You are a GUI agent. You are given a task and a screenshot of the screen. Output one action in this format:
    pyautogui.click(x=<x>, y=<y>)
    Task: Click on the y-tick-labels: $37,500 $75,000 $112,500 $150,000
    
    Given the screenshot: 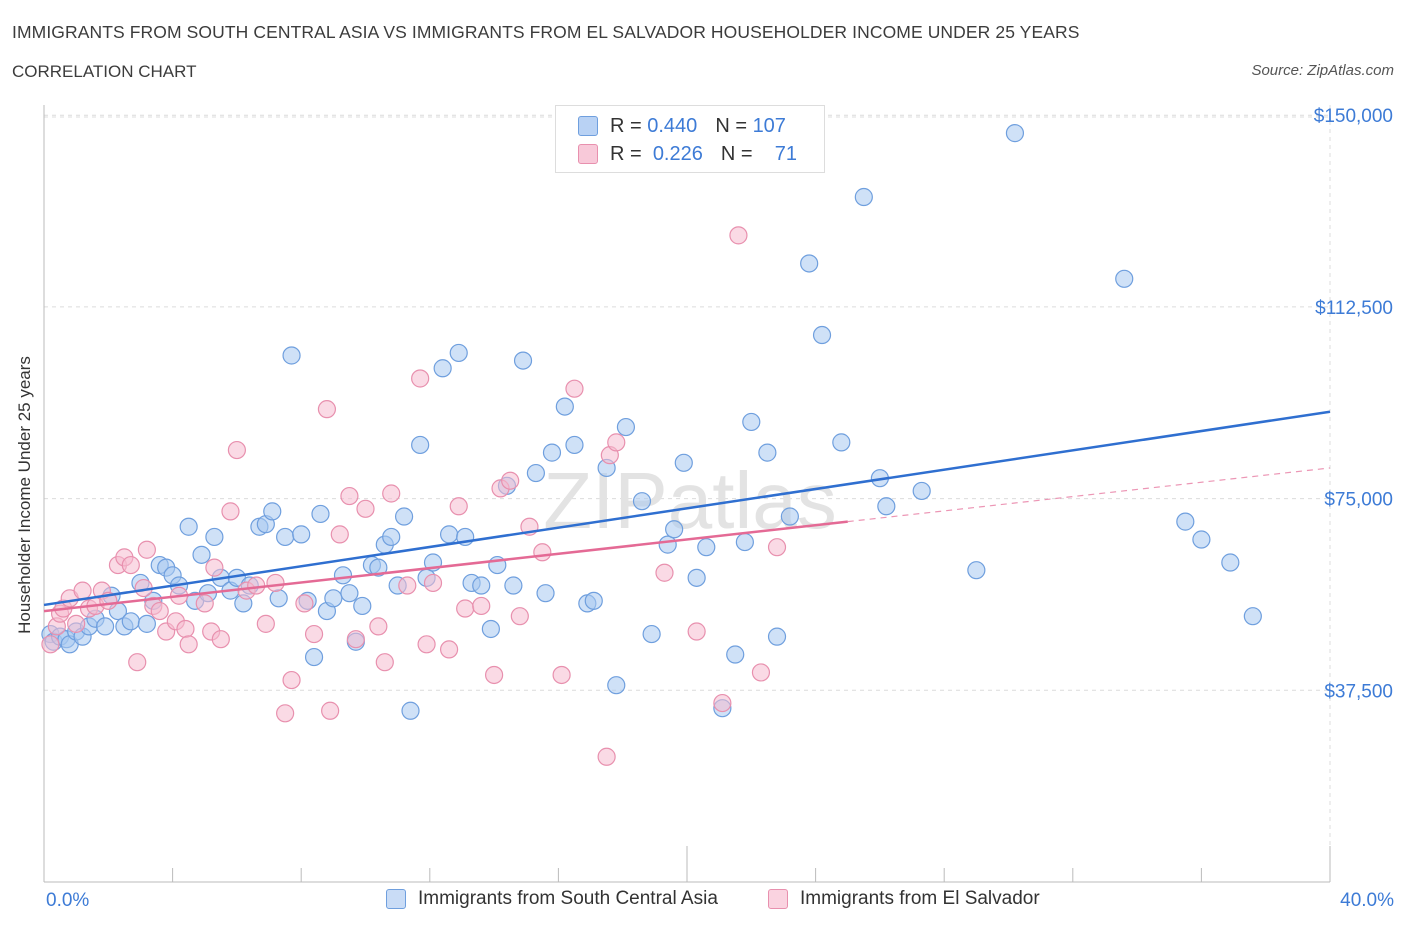 What is the action you would take?
    pyautogui.click(x=1353, y=404)
    